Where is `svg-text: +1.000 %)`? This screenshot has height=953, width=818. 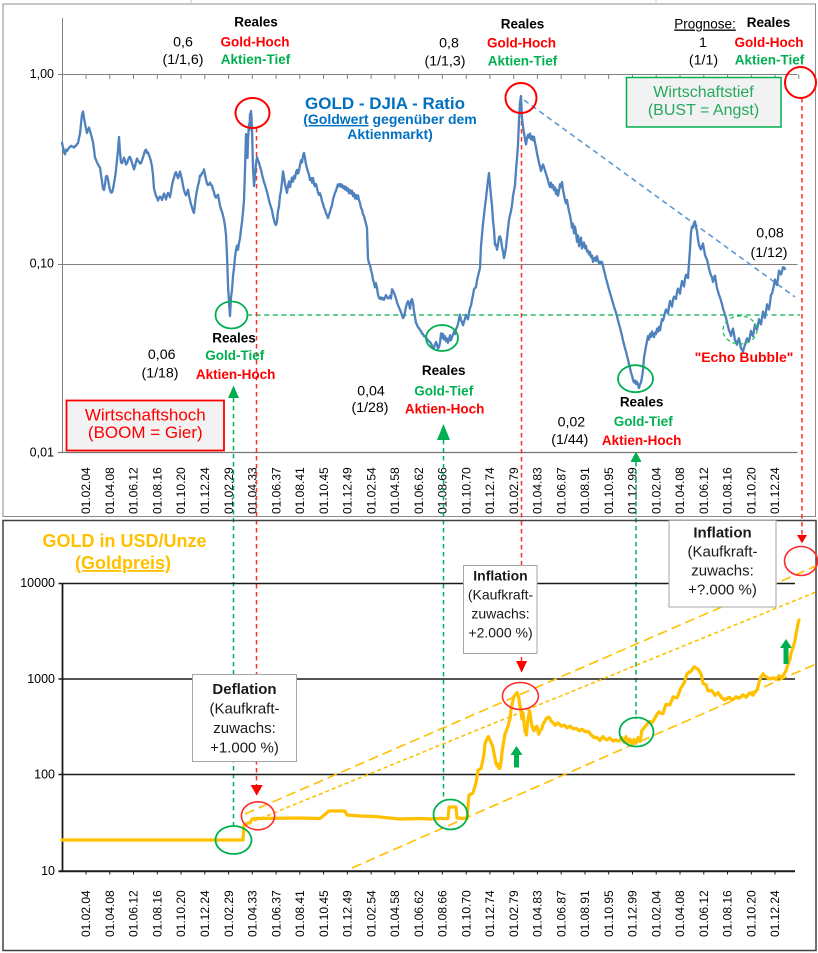
svg-text: +1.000 %) is located at coordinates (244, 748).